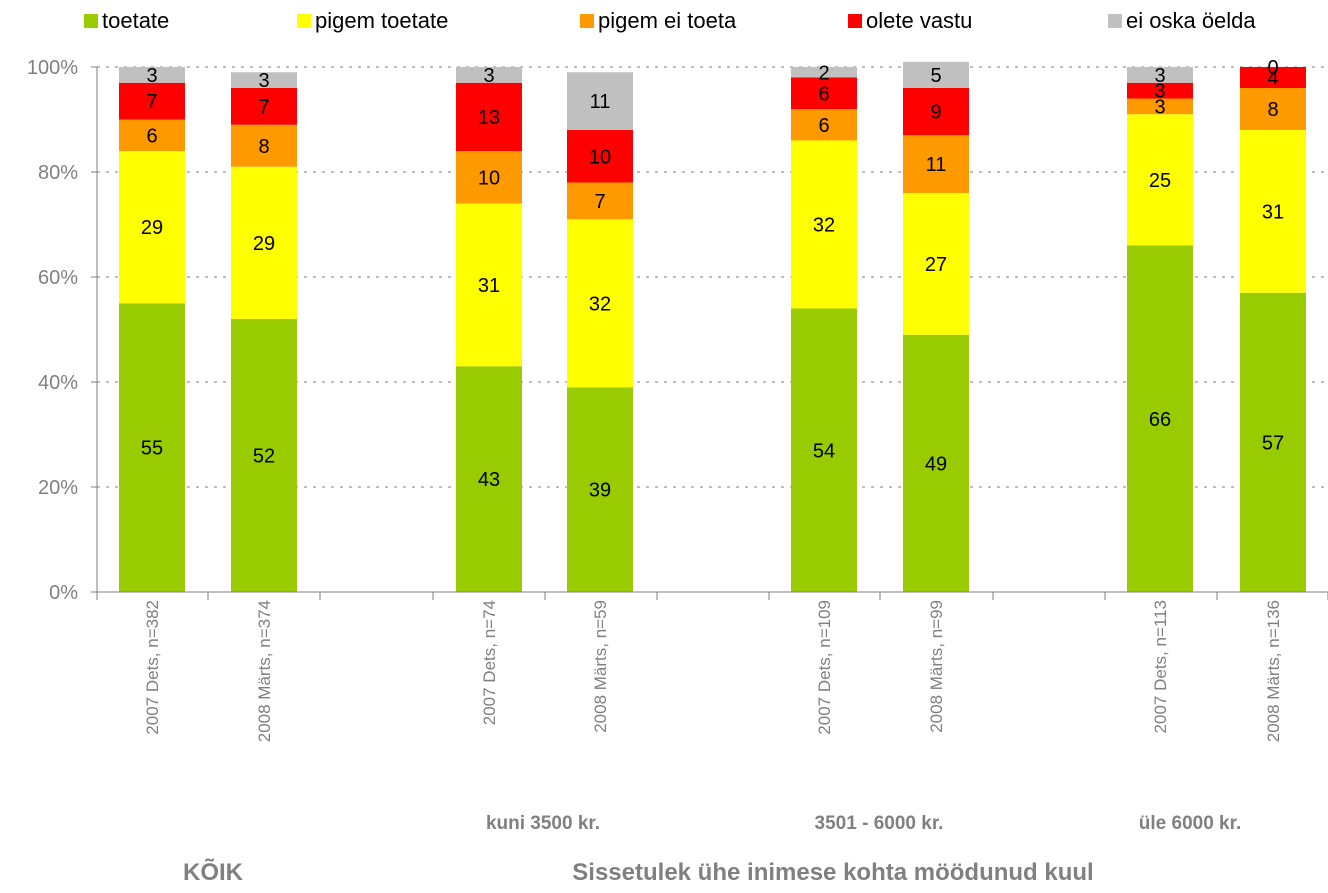 This screenshot has width=1328, height=893. Describe the element at coordinates (52, 330) in the screenshot. I see `y-axis-ticks: 0% 20% 40% 60% 80% 100%` at that location.